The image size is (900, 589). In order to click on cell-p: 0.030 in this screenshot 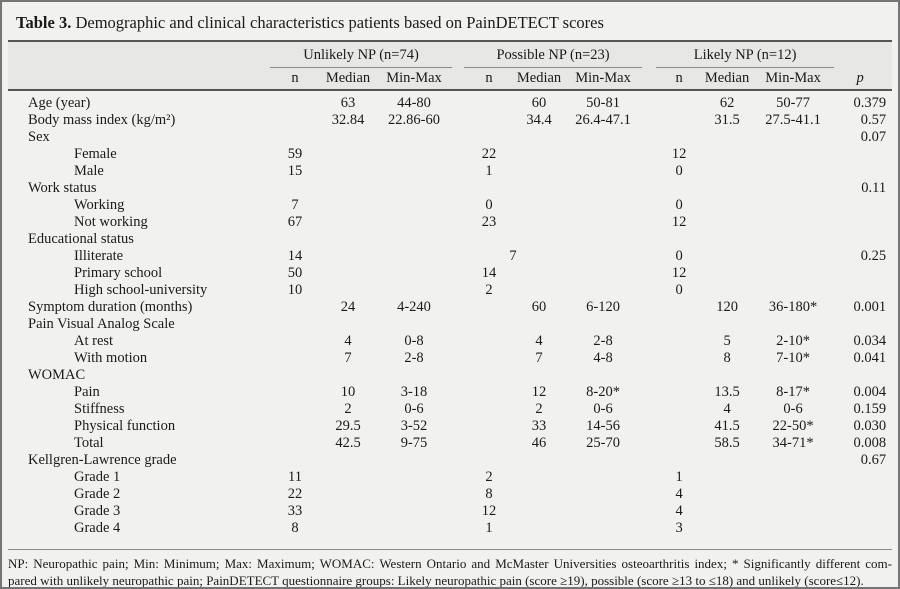, I will do `click(870, 426)`.